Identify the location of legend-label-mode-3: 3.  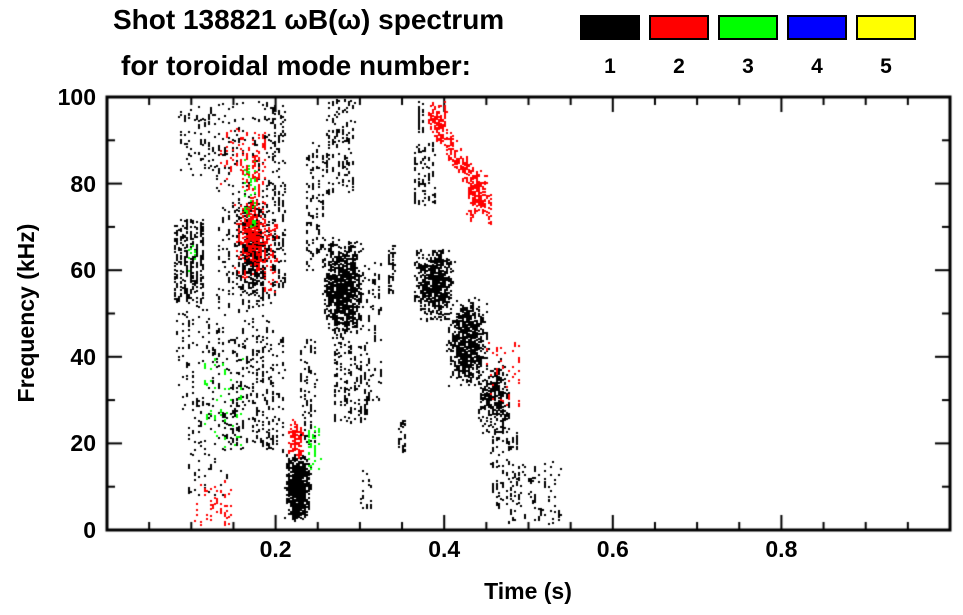
(748, 66).